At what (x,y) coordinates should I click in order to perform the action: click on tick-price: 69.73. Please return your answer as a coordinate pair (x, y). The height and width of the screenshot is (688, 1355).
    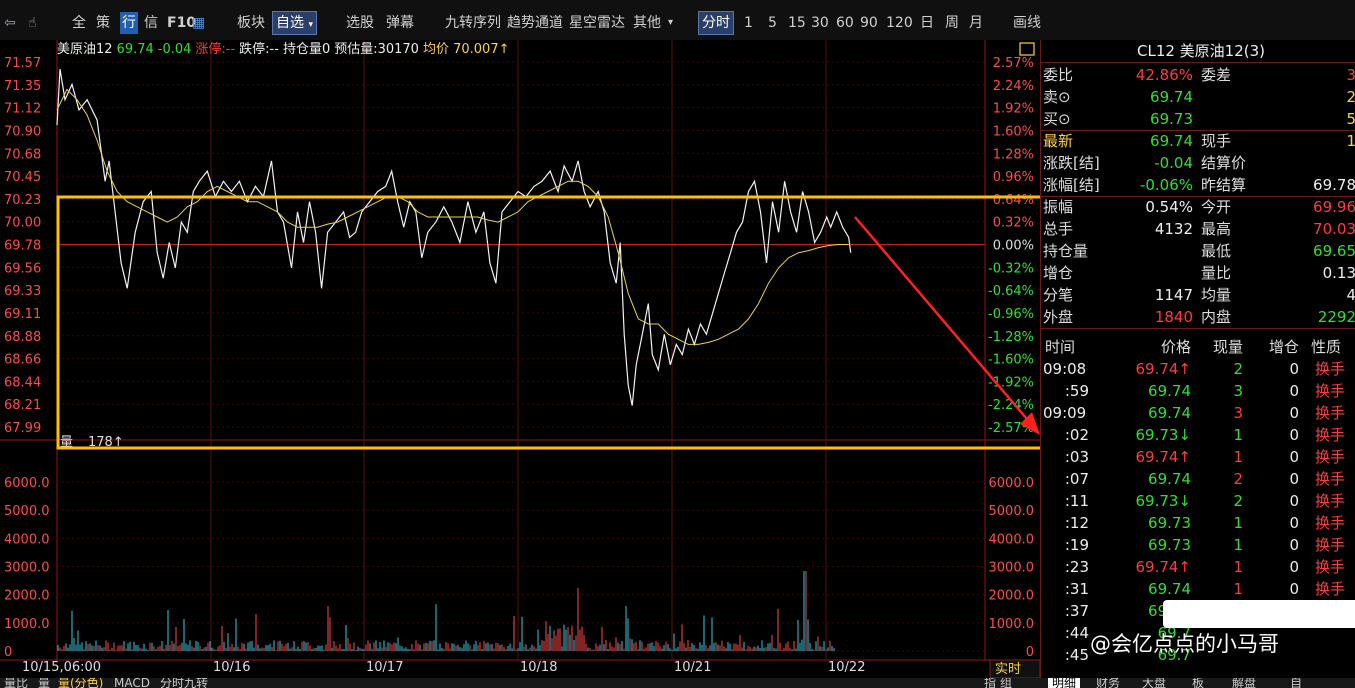
    Looking at the image, I should click on (1169, 545).